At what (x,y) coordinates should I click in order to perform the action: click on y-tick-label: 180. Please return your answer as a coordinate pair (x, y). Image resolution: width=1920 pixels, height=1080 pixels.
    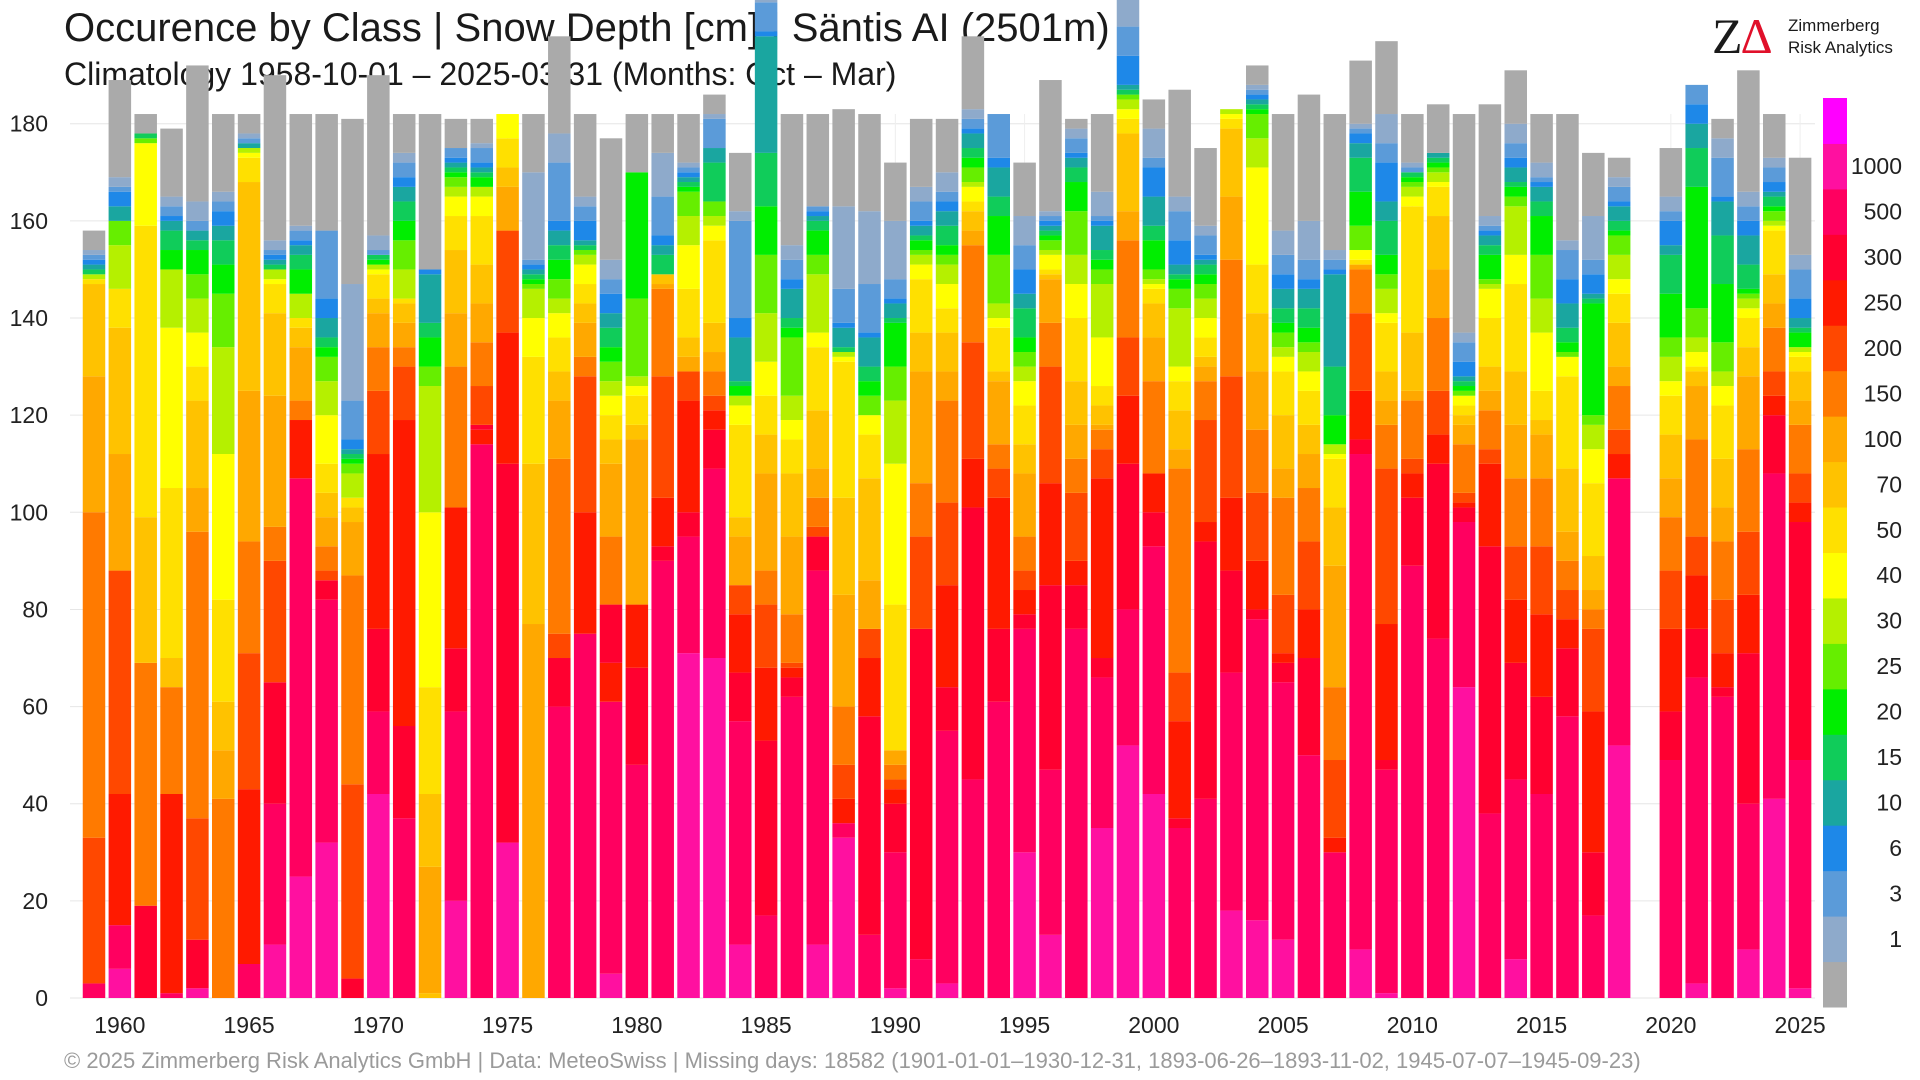
    Looking at the image, I should click on (29, 124).